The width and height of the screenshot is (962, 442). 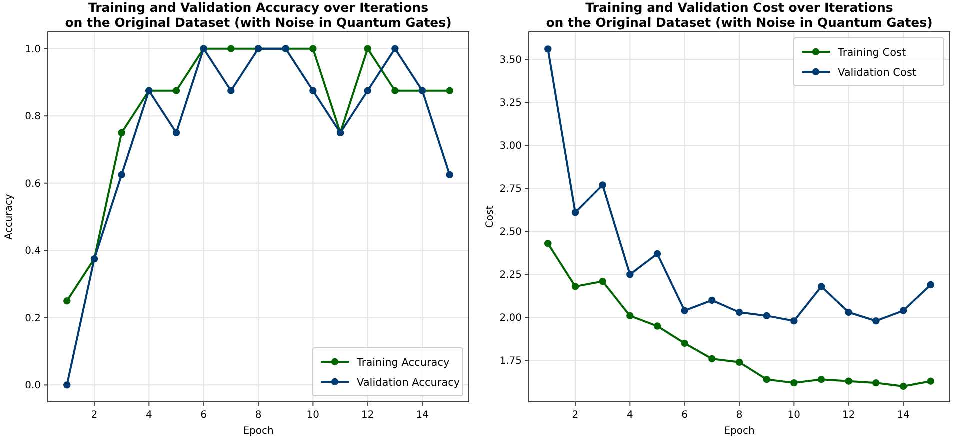 What do you see at coordinates (408, 383) in the screenshot?
I see `legend-label: Validation Accuracy` at bounding box center [408, 383].